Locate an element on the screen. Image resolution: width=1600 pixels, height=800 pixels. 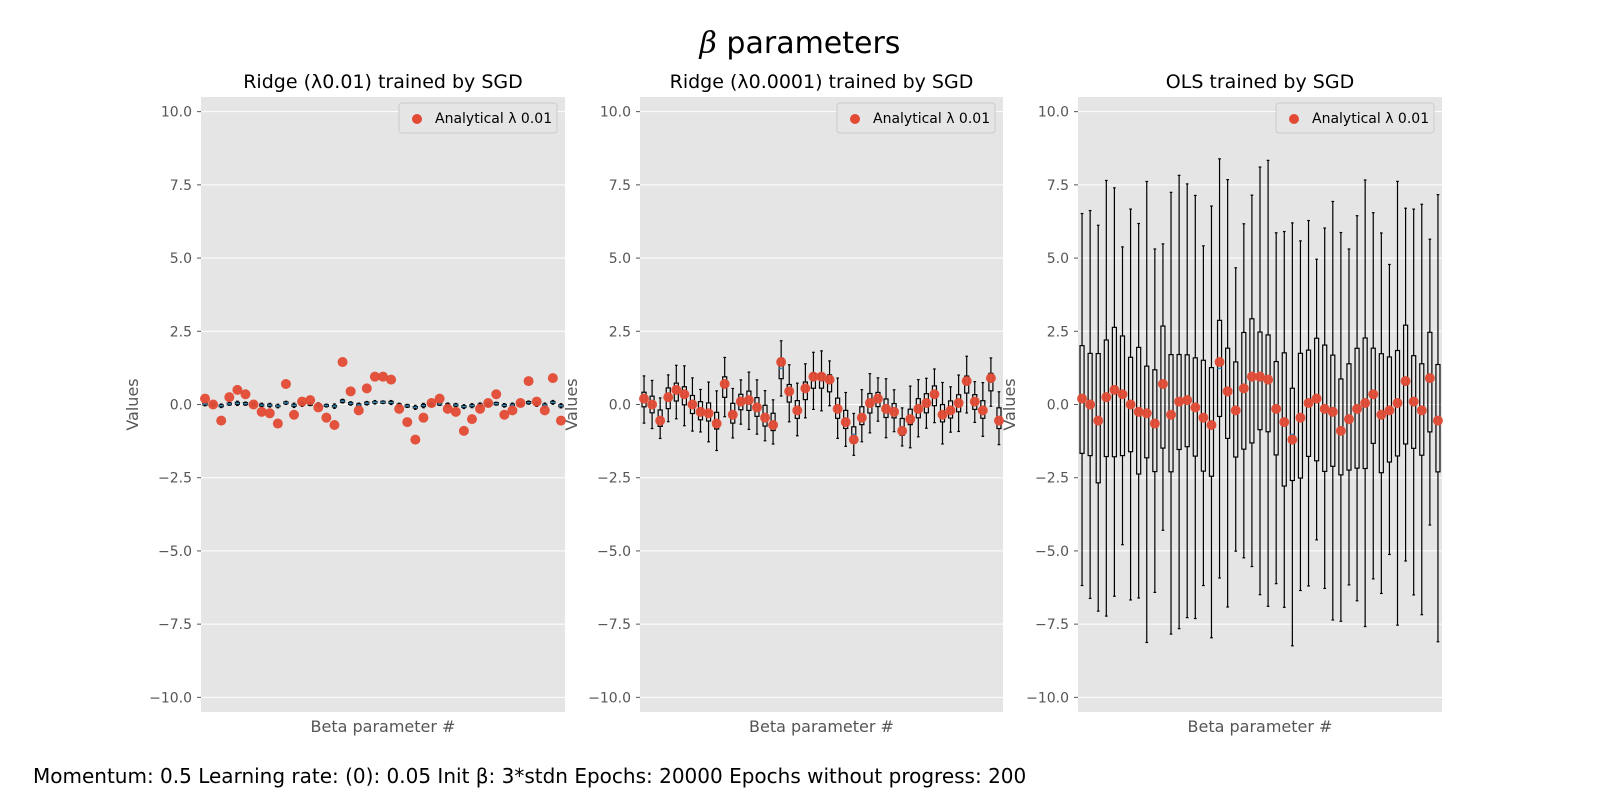
y-axis-label: Values is located at coordinates (132, 404).